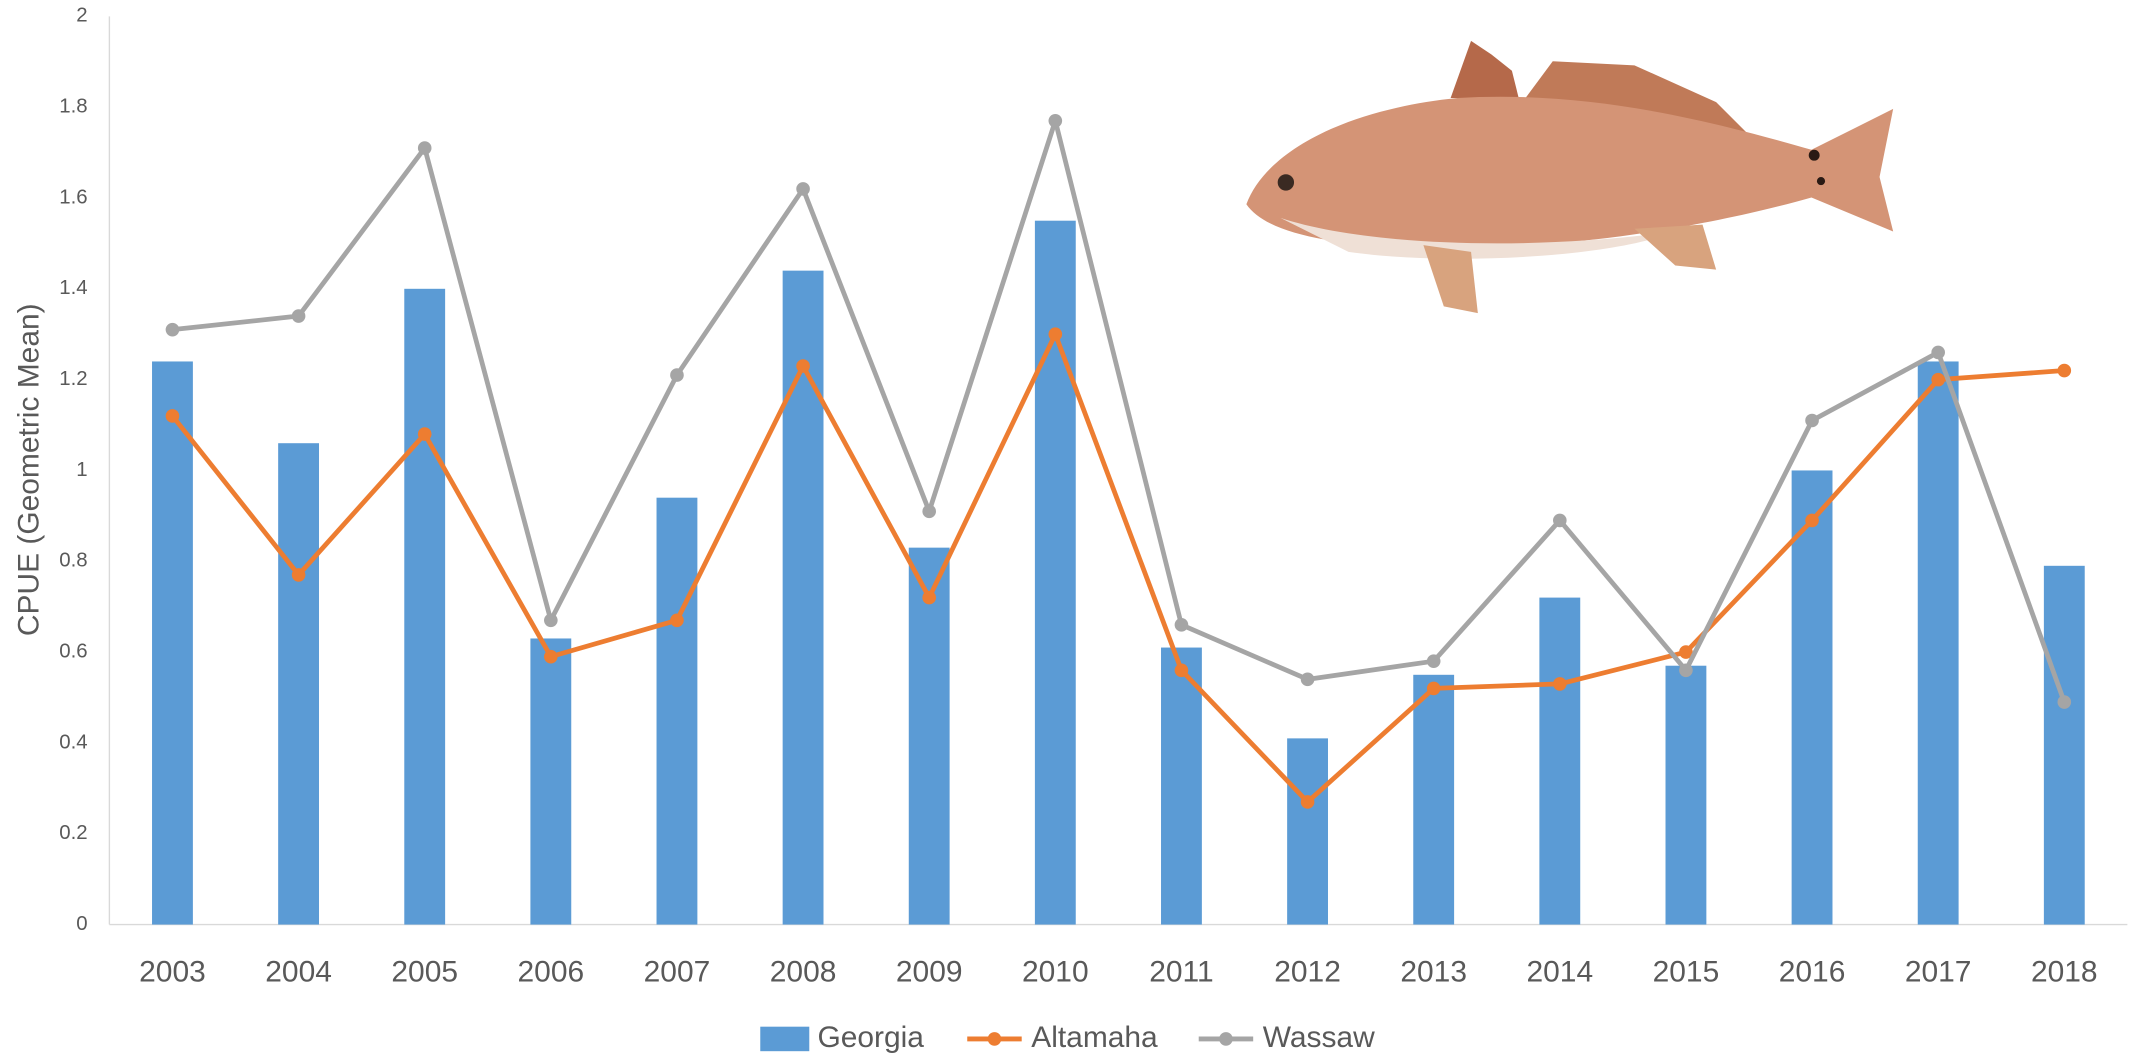 Image resolution: width=2136 pixels, height=1058 pixels. Describe the element at coordinates (1094, 1037) in the screenshot. I see `legend-label: Altamaha` at that location.